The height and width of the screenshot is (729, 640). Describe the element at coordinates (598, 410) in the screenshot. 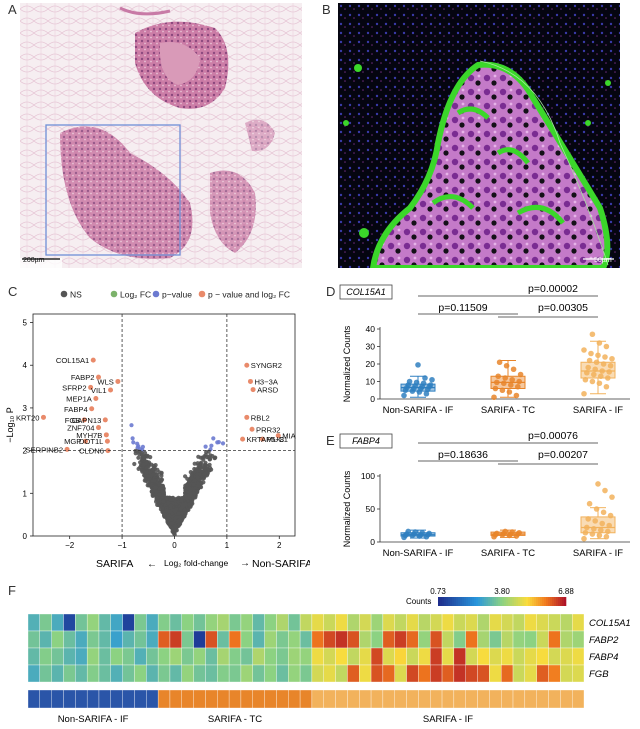

I see `category-label: SARIFA - IF` at that location.